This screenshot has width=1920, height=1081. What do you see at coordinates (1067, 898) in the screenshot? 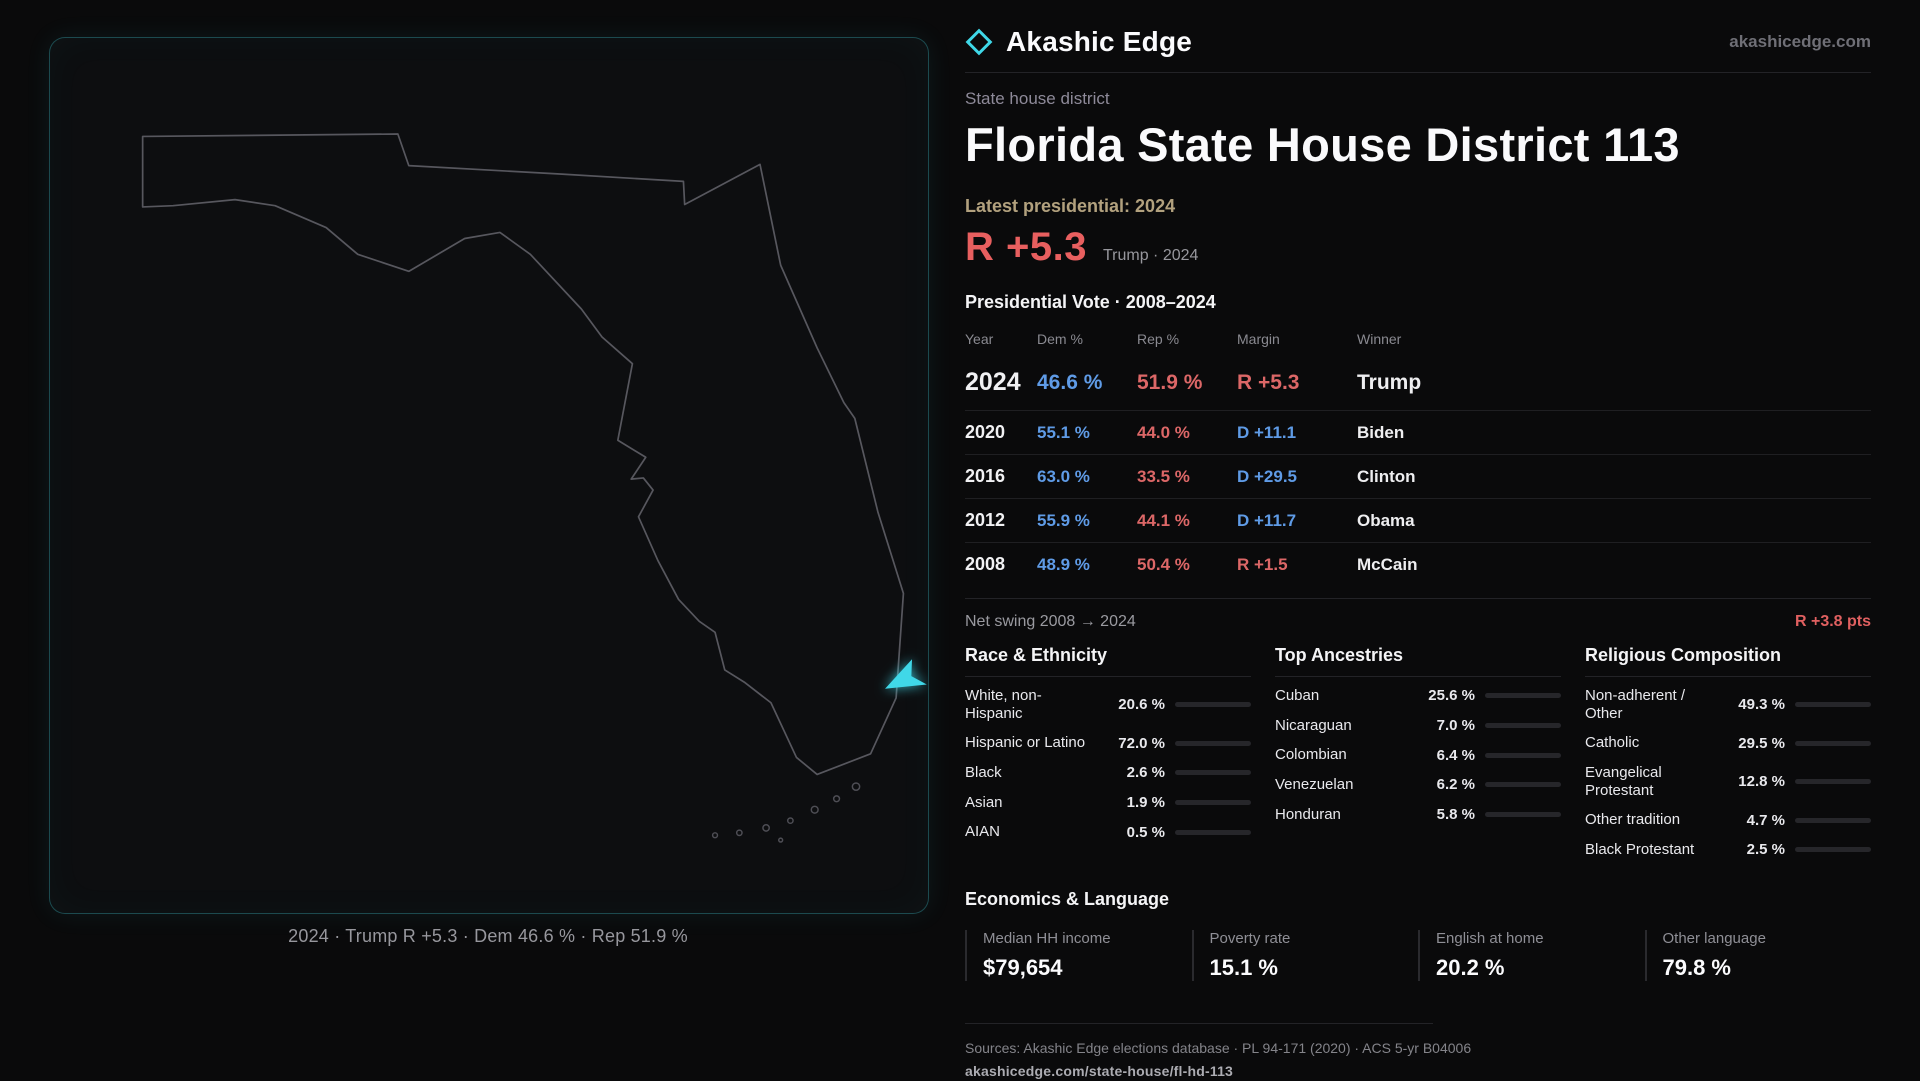
I see `economics-title: Economics & Language` at bounding box center [1067, 898].